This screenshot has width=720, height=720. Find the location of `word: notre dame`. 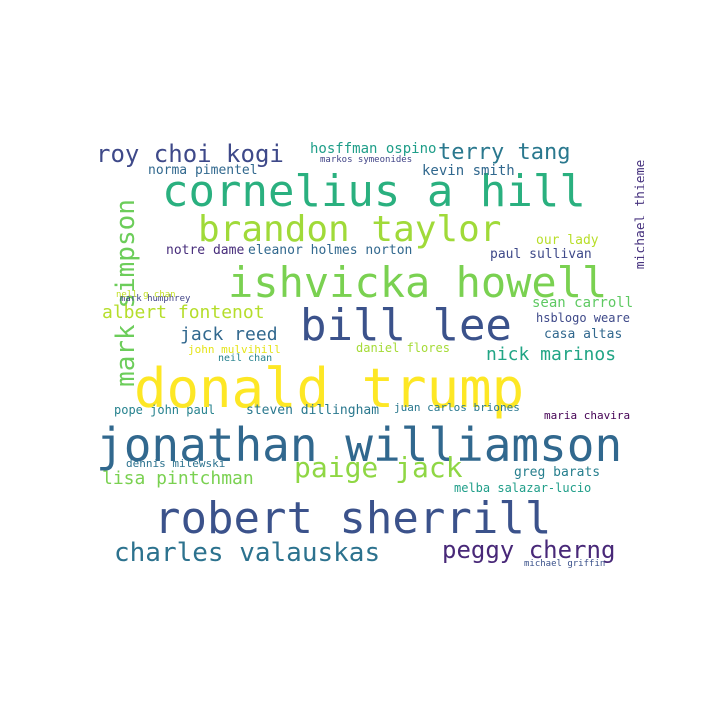

word: notre dame is located at coordinates (205, 250).